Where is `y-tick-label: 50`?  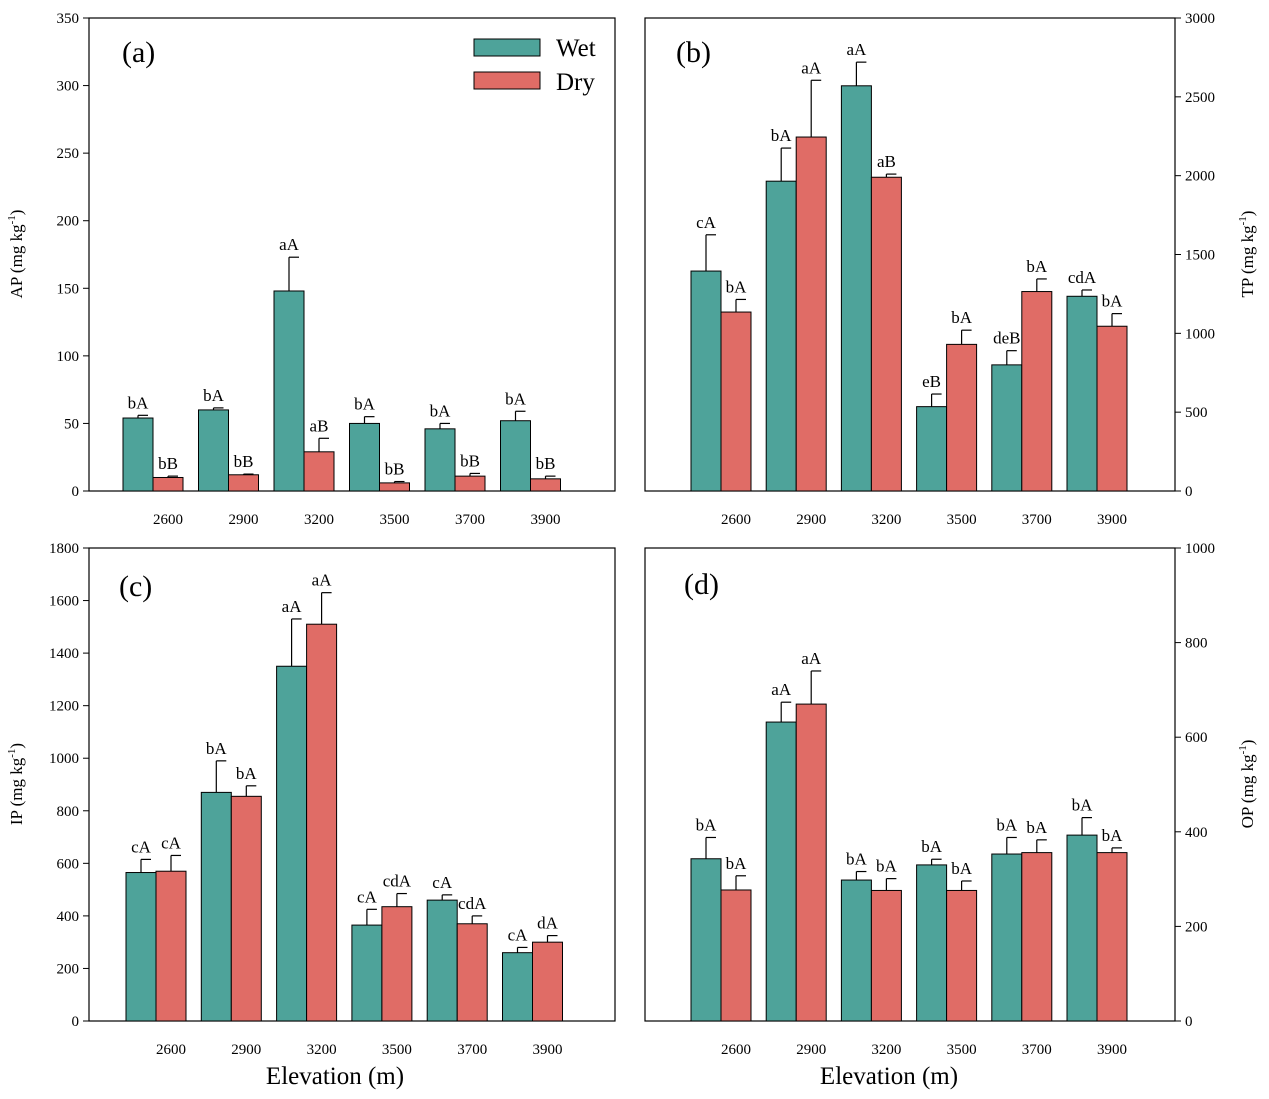 y-tick-label: 50 is located at coordinates (71, 424).